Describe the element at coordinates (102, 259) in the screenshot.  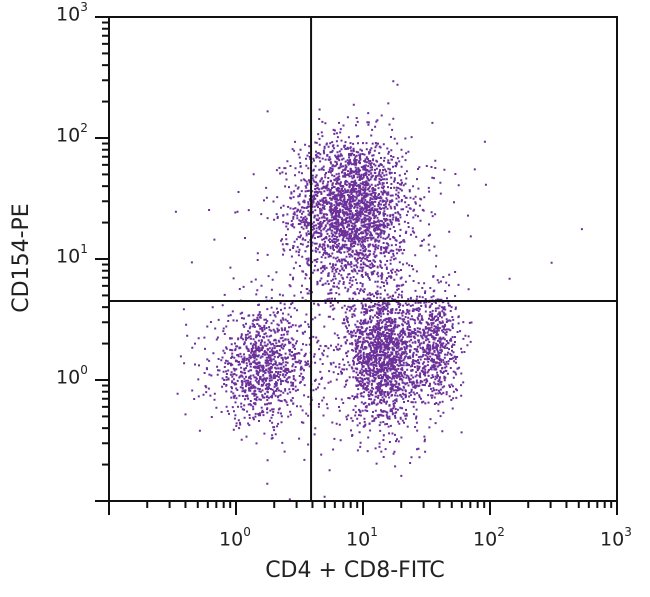
I see `y-axis-ticks` at that location.